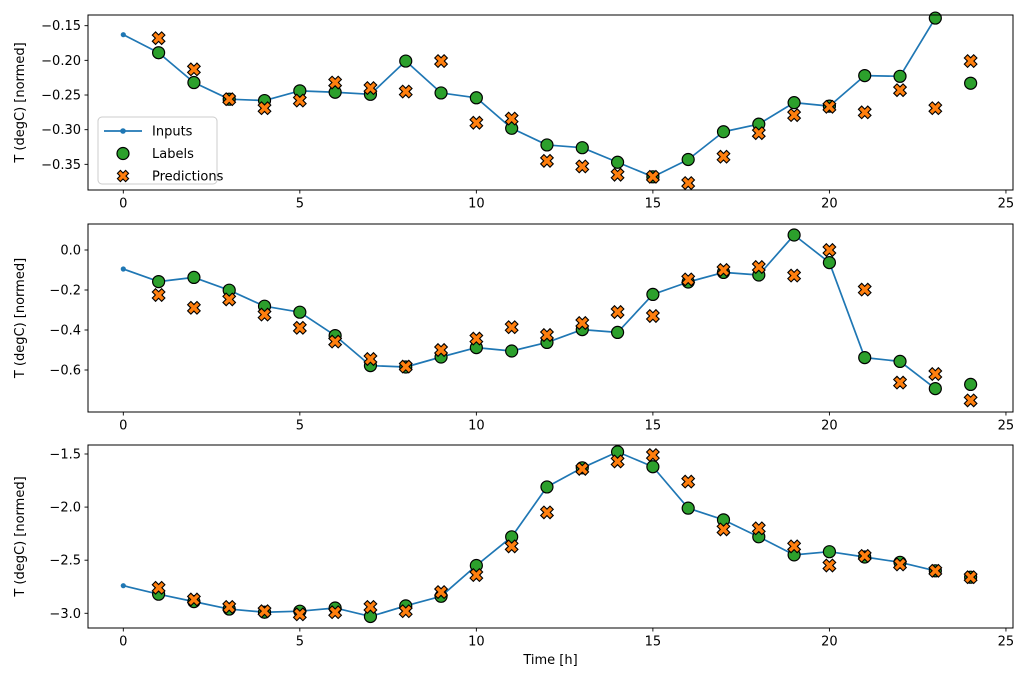  I want to click on legend-item-inputs: Inputs, so click(148, 132).